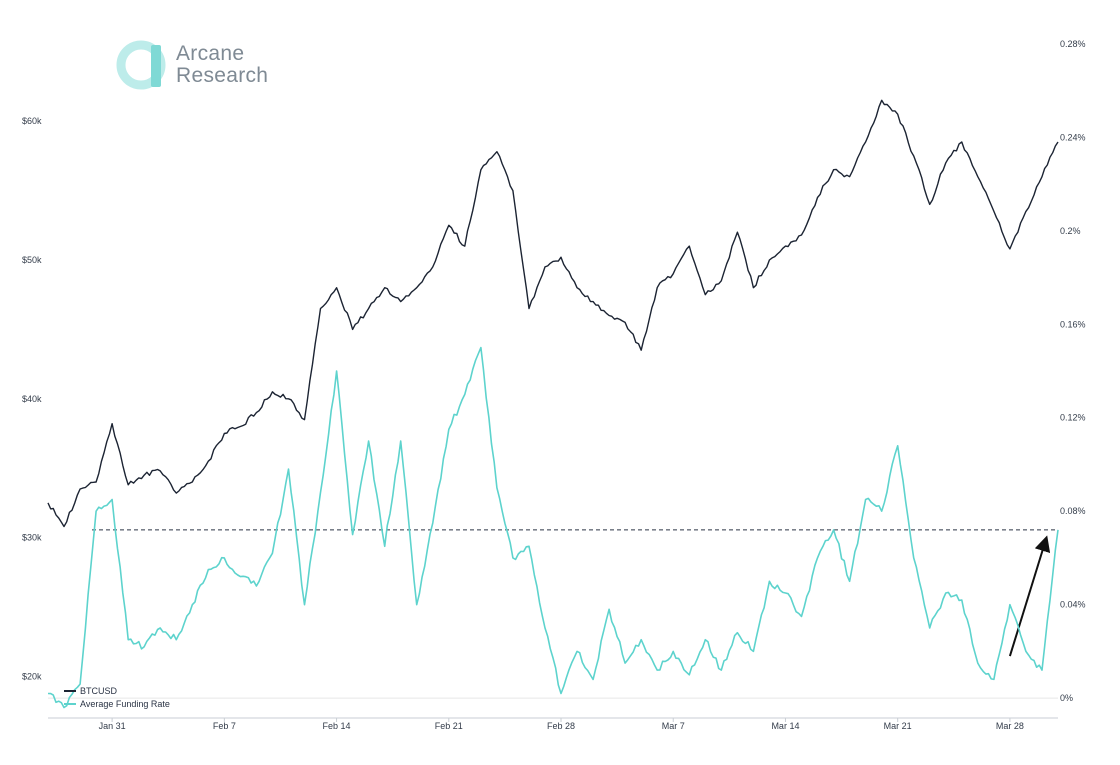 The image size is (1120, 765). Describe the element at coordinates (32, 538) in the screenshot. I see `left-tick-label: $30k` at that location.